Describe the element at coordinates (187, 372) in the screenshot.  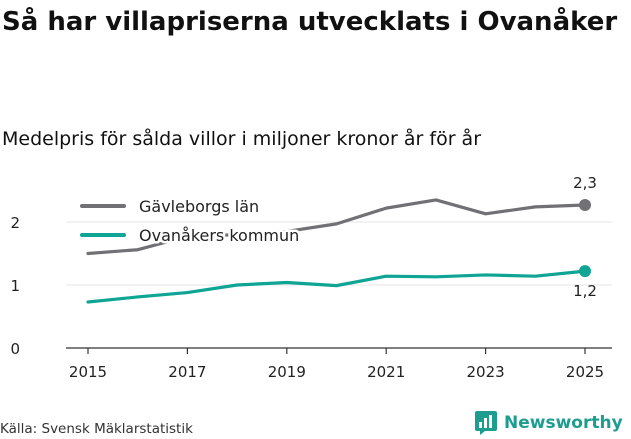
I see `x-tick-label: 2017` at that location.